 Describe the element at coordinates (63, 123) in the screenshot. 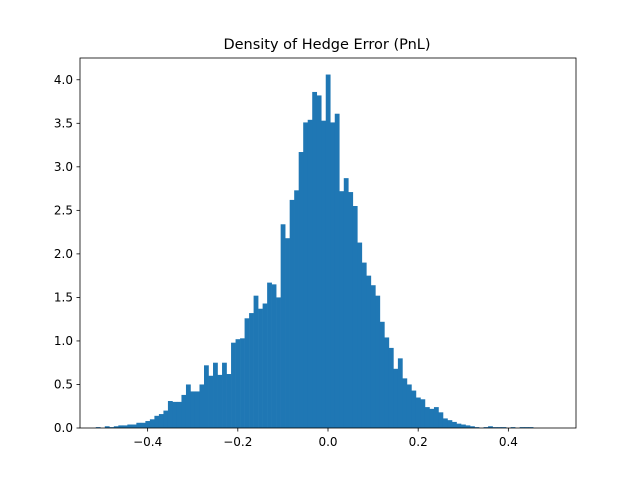

I see `y-tick-label: 3.5` at that location.